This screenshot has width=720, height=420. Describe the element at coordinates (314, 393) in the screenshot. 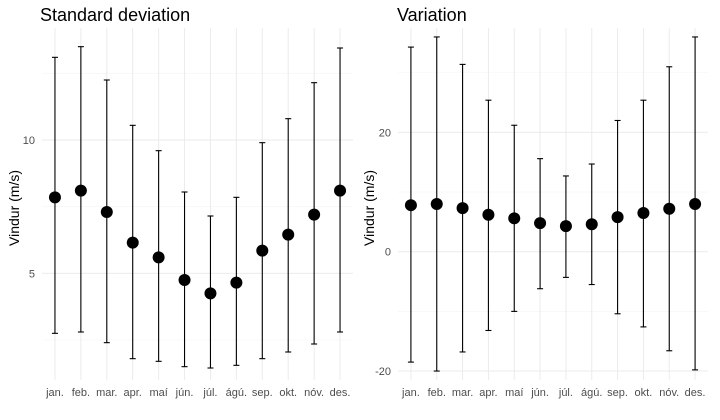

I see `x-tick-label-sd: nóv.` at that location.